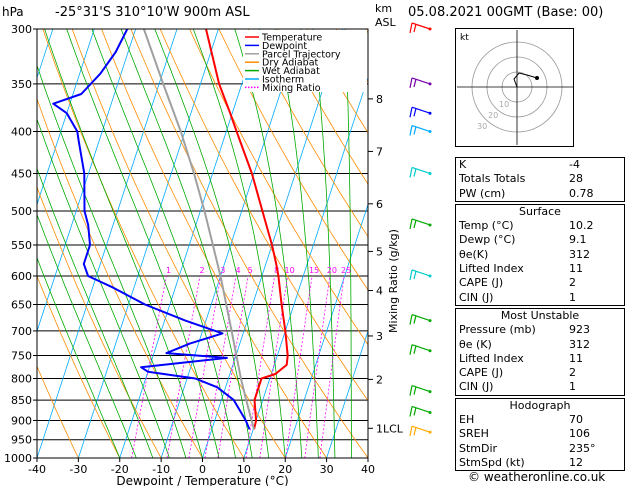 The width and height of the screenshot is (629, 486). What do you see at coordinates (314, 270) in the screenshot?
I see `mixing-ratio-label: 15` at bounding box center [314, 270].